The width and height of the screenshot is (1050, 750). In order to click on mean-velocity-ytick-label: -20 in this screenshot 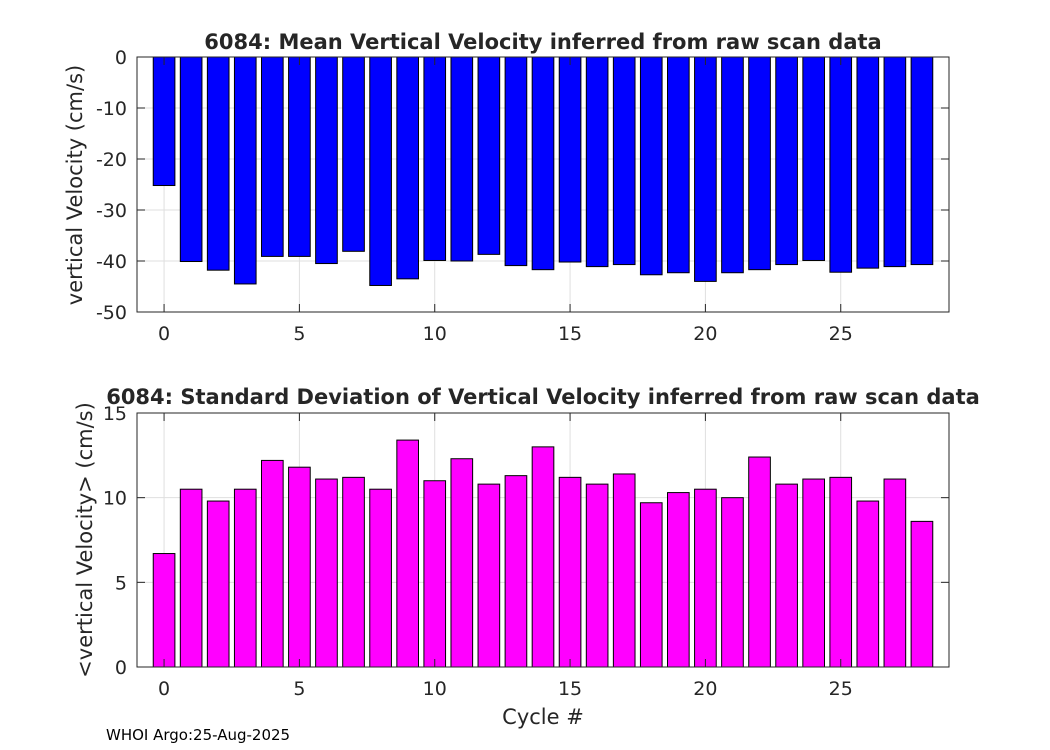, I will do `click(111, 160)`.